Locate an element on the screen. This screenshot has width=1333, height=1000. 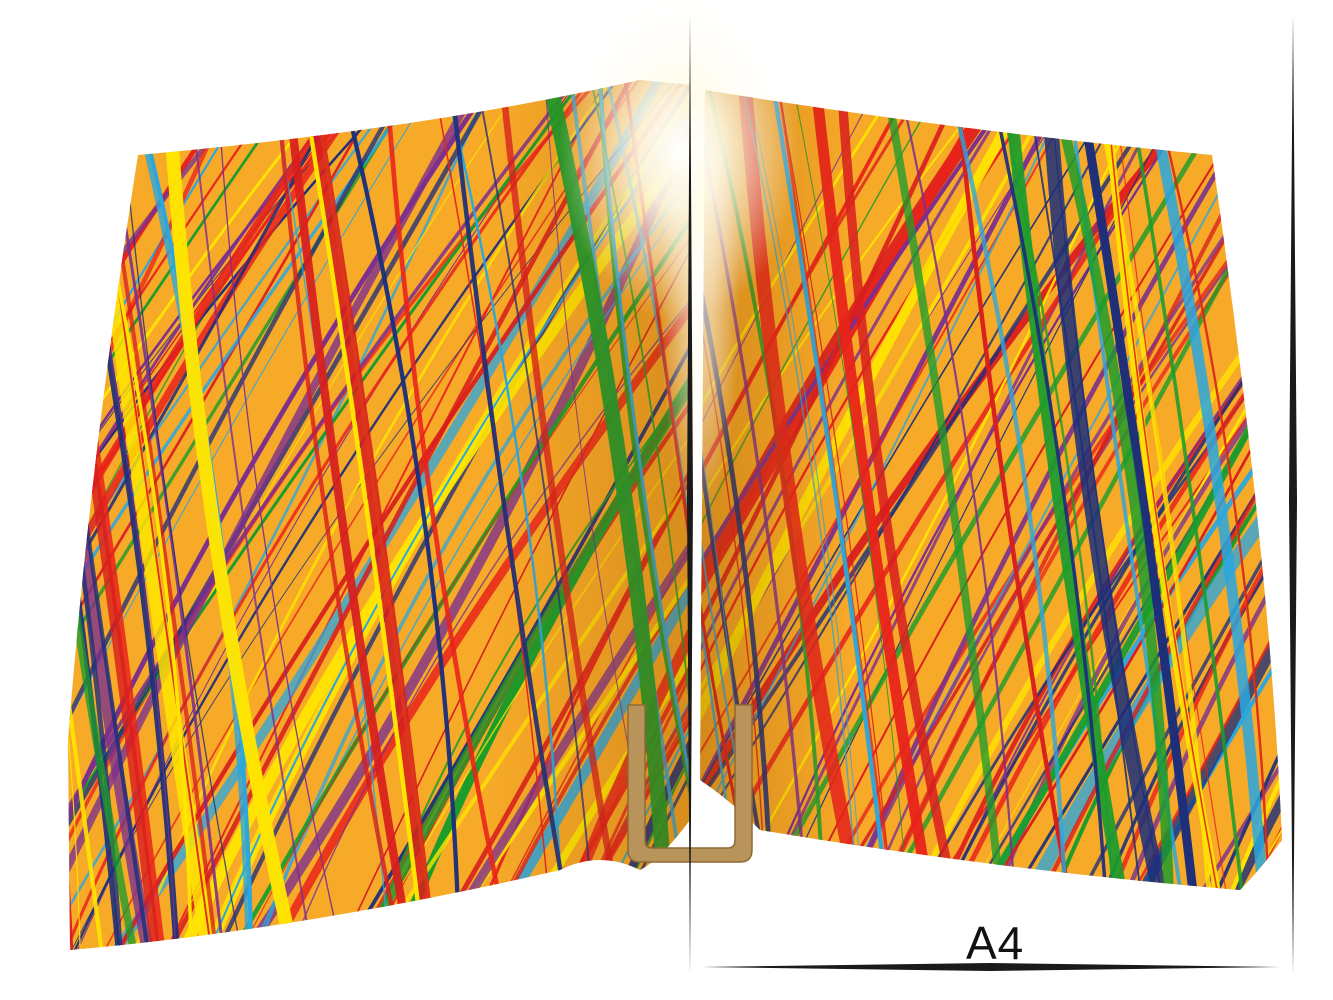
format-size-label: A4 is located at coordinates (995, 943).